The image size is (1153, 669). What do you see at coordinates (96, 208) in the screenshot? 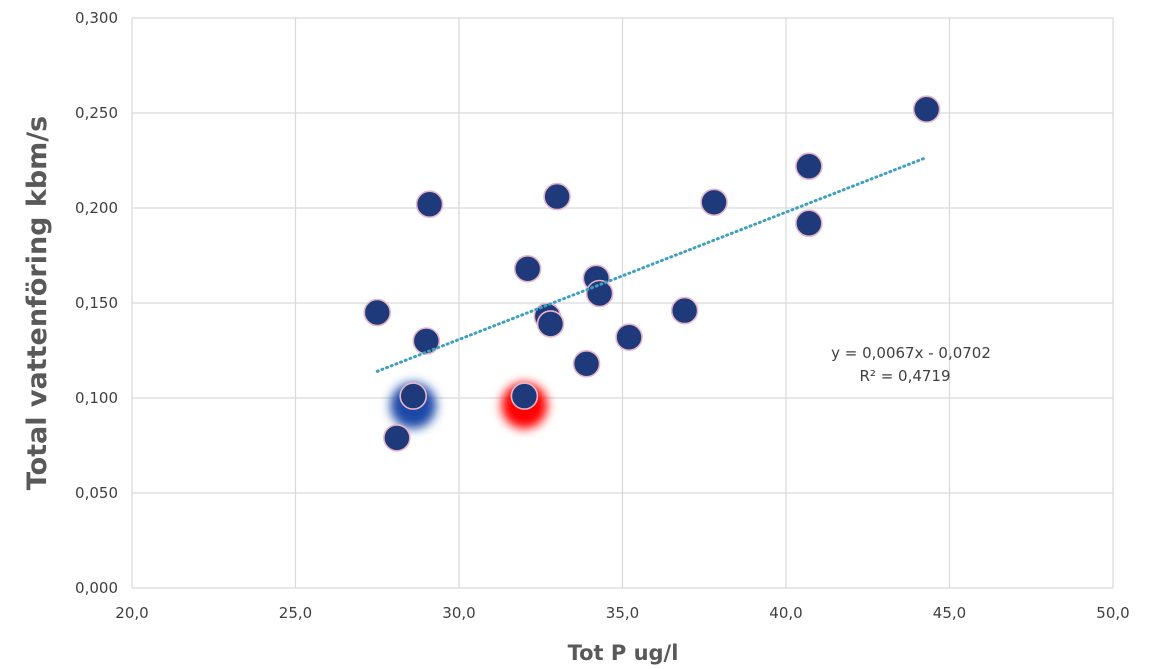
I see `y-tick-label: 0,200` at bounding box center [96, 208].